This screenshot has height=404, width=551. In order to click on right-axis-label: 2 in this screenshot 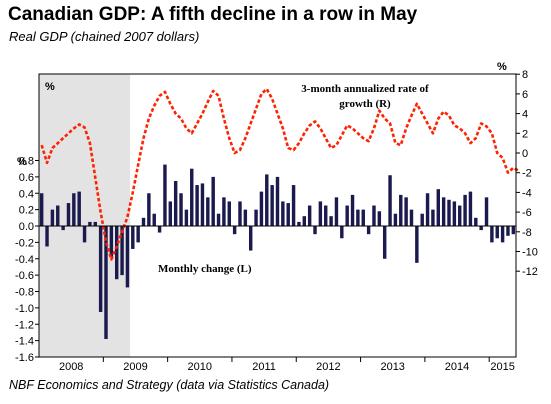, I will do `click(525, 134)`.